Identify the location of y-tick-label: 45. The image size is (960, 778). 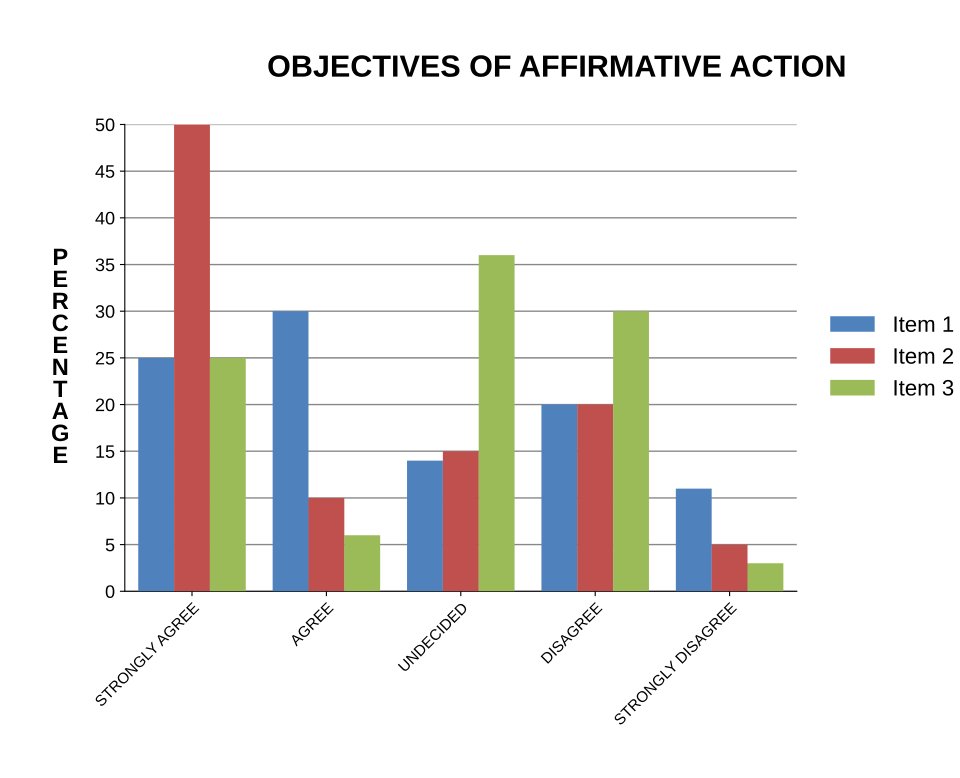
(104, 171).